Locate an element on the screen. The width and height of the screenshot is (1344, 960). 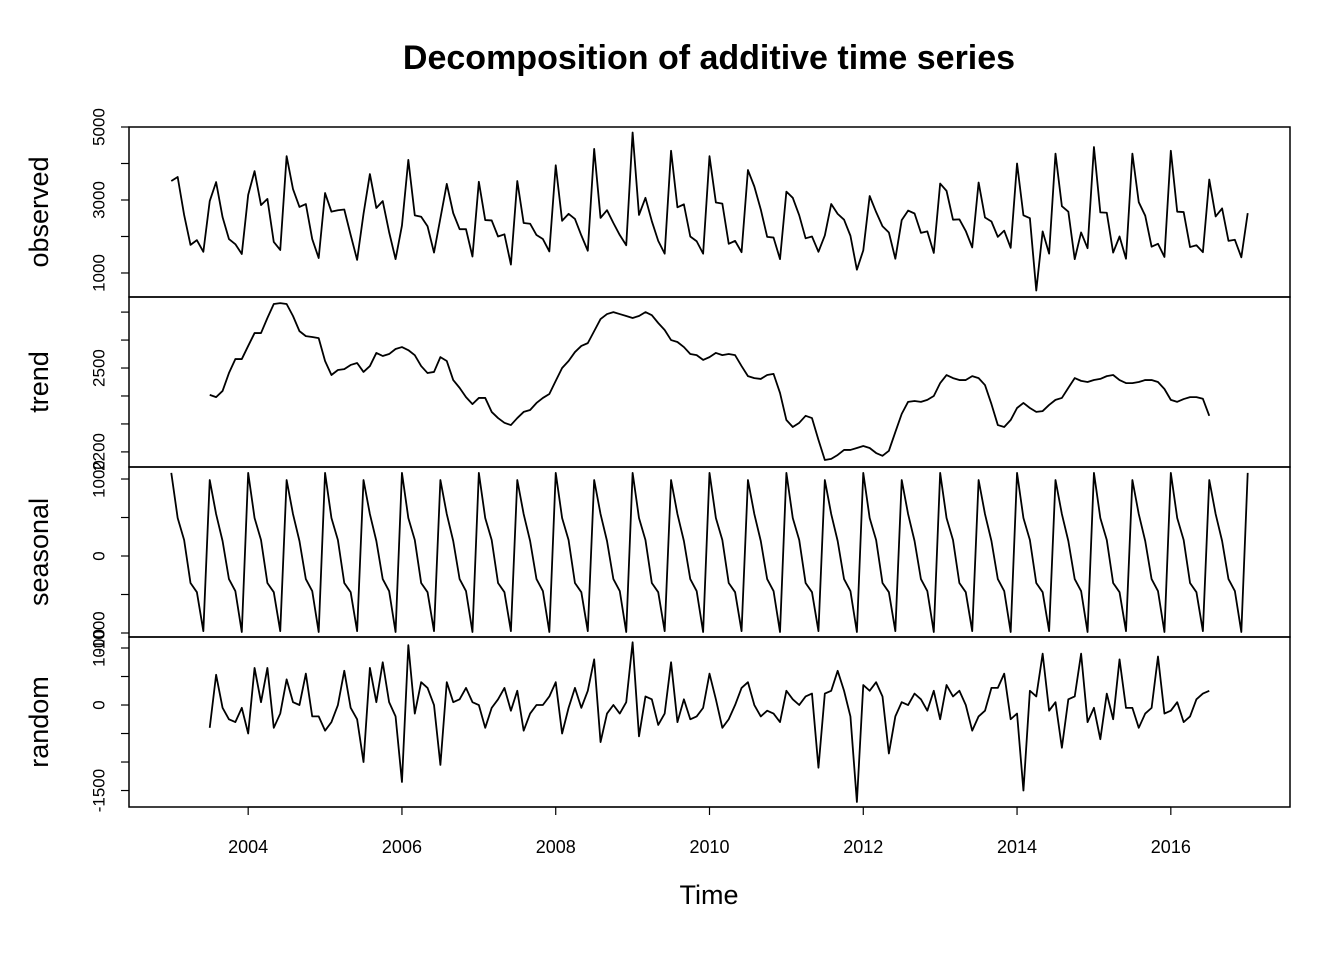
x-tick-label: 2004 is located at coordinates (248, 847).